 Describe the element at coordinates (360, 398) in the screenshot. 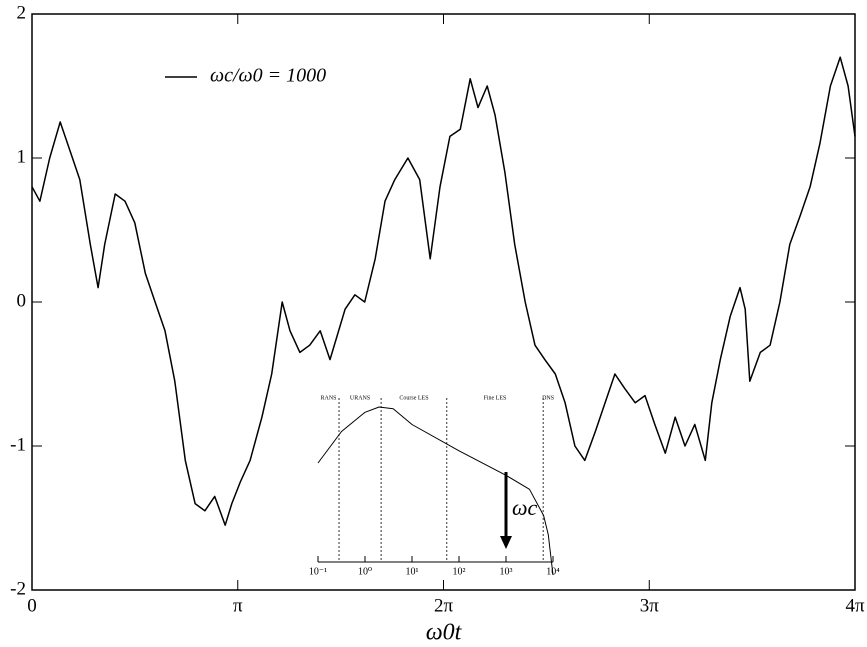

I see `region-label: URANS` at that location.